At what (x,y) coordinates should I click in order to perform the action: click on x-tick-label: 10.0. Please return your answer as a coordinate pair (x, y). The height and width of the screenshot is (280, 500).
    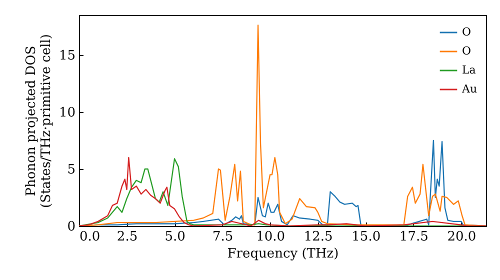
    Looking at the image, I should click on (271, 237).